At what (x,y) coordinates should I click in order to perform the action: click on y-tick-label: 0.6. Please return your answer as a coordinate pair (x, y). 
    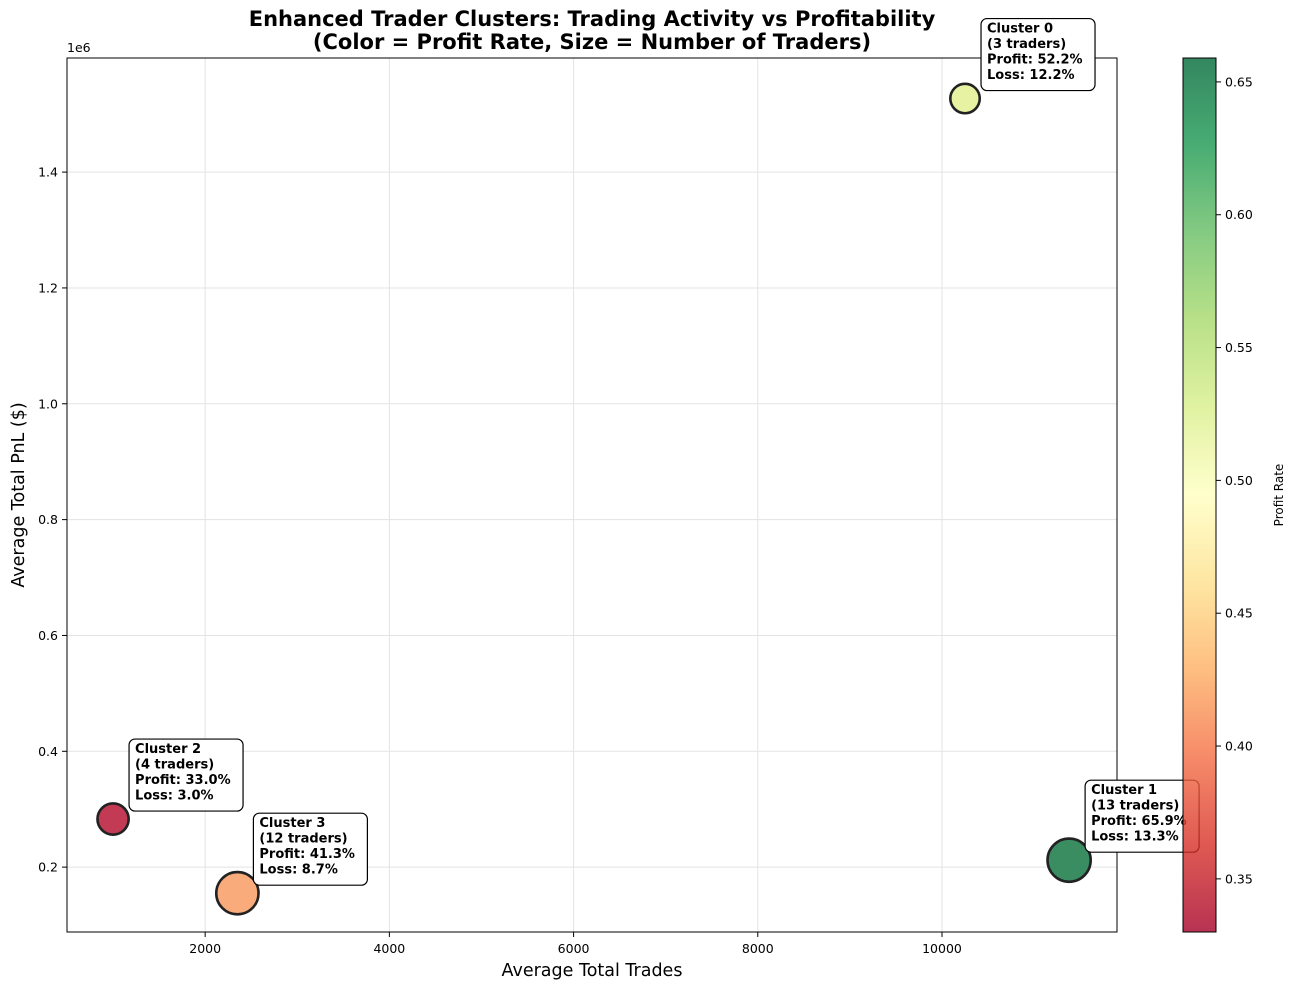
    Looking at the image, I should click on (48, 635).